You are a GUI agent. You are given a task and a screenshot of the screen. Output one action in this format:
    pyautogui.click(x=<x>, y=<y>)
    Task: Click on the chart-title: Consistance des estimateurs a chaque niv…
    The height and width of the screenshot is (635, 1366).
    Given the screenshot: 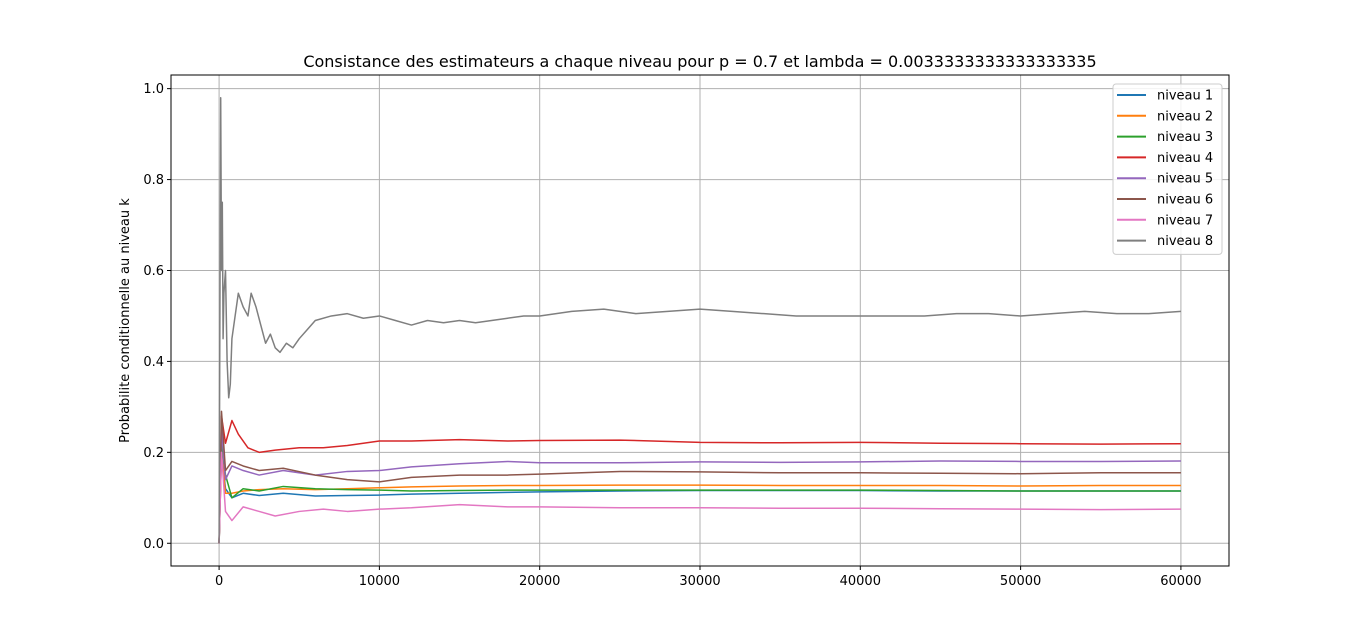 What is the action you would take?
    pyautogui.click(x=699, y=61)
    